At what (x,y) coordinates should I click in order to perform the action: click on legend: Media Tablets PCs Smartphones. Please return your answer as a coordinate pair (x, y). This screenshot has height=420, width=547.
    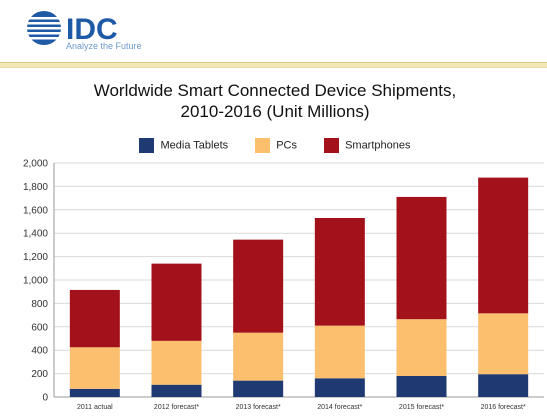
    Looking at the image, I should click on (275, 145).